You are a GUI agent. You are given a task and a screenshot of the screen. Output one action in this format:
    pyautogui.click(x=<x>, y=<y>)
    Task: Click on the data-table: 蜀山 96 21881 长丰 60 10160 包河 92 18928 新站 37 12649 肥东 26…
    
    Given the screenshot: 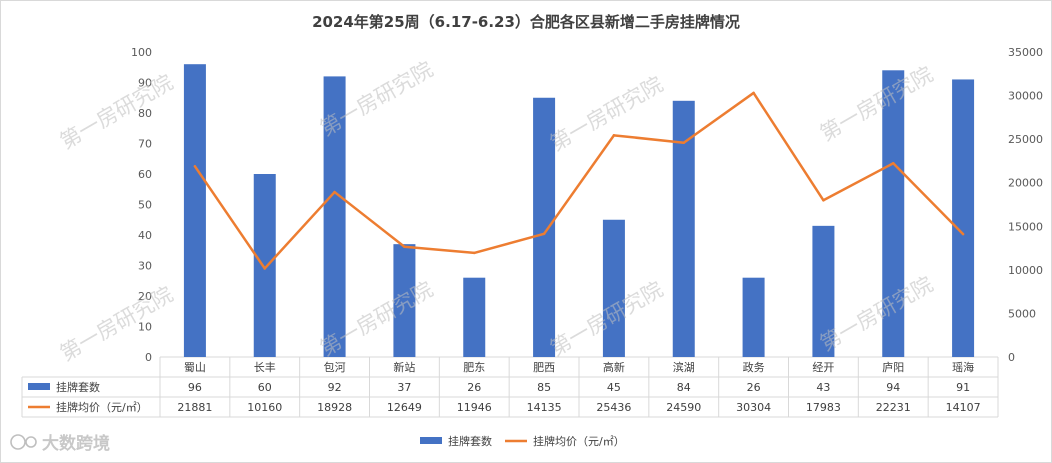 What is the action you would take?
    pyautogui.click(x=504, y=387)
    